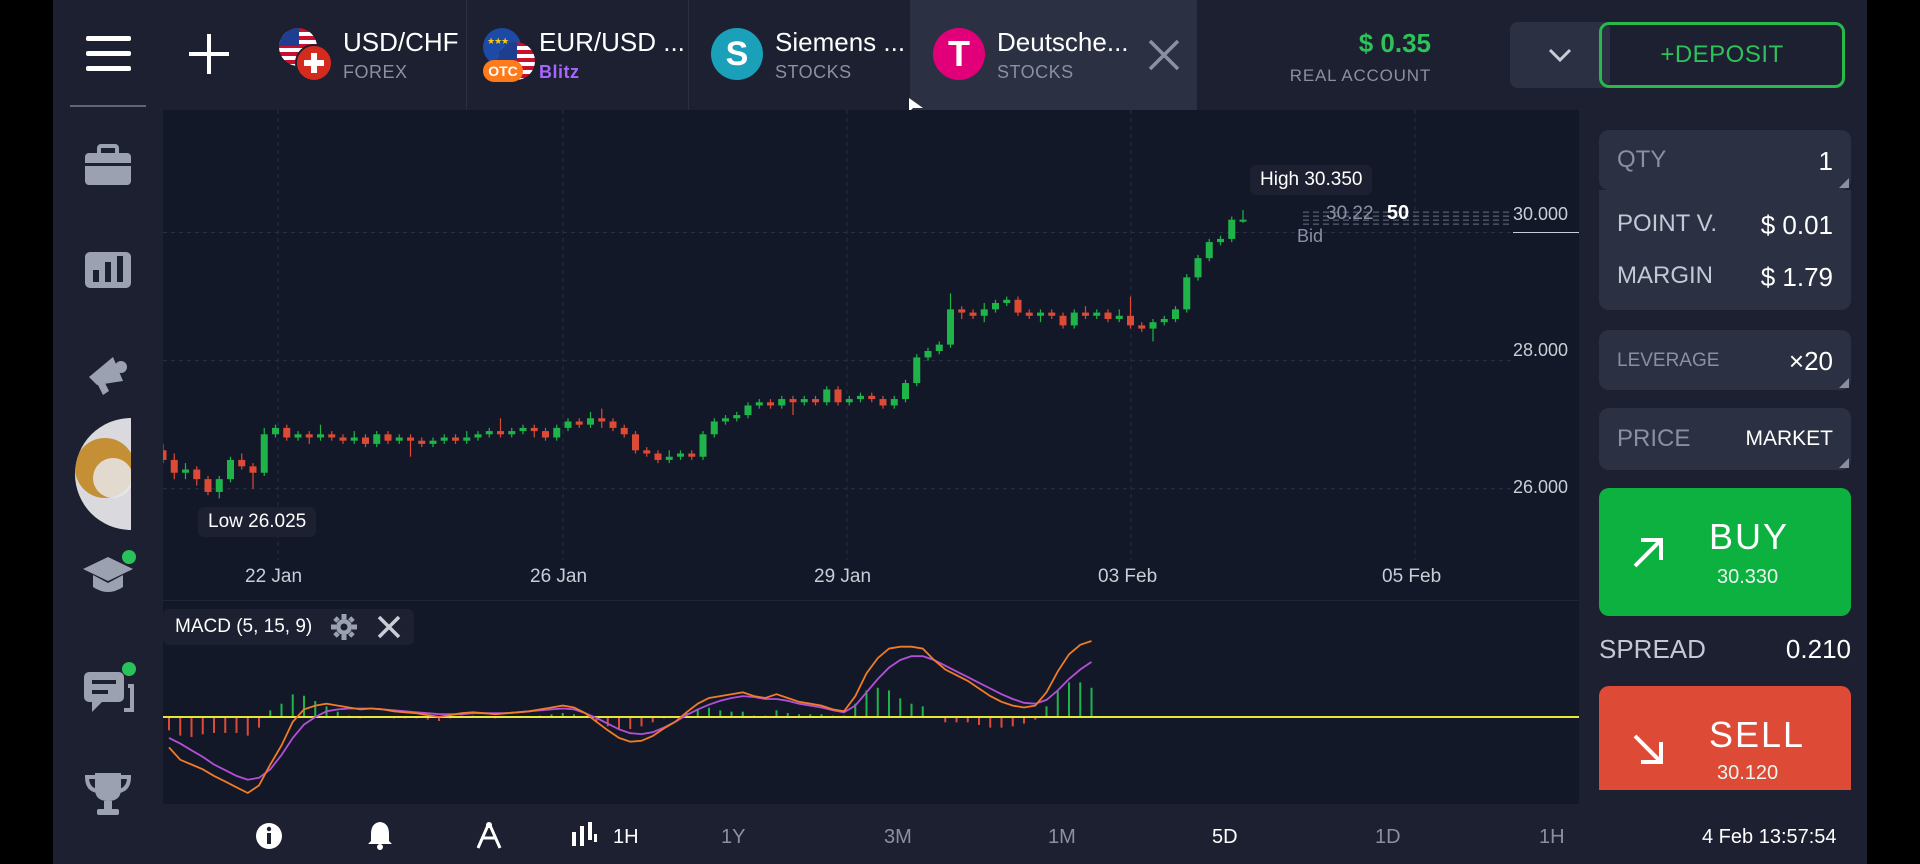 This screenshot has width=1920, height=864. I want to click on graduation-cap-icon, so click(108, 574).